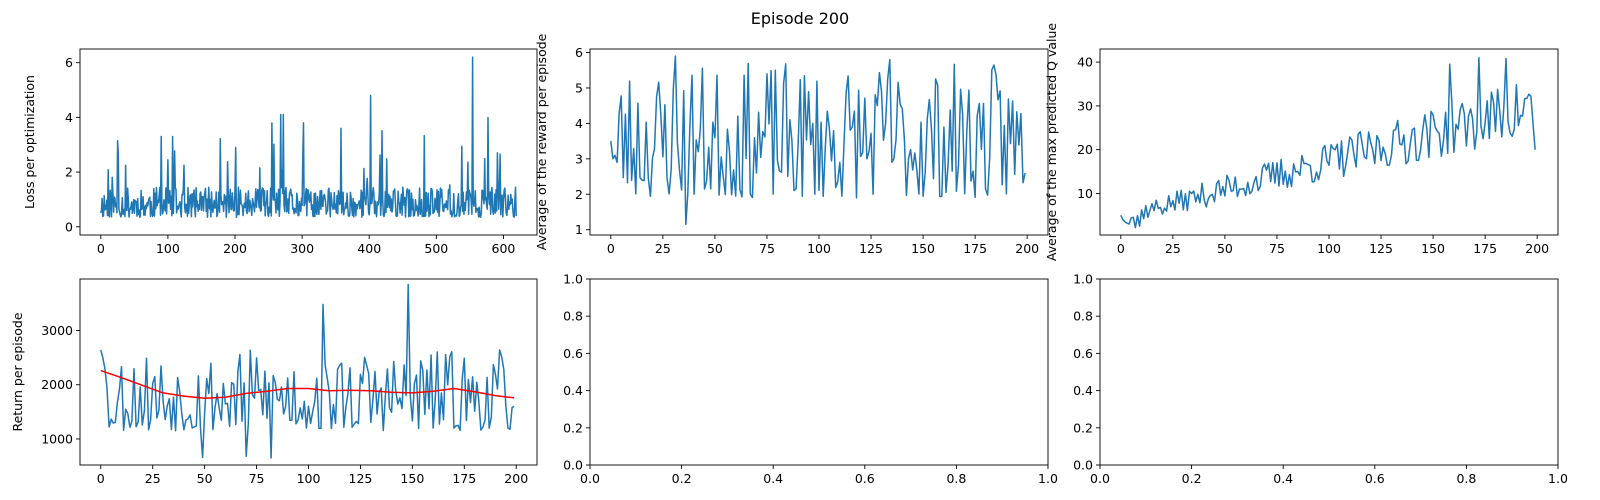 This screenshot has width=1600, height=500. I want to click on y-tick-label: 3000, so click(57, 330).